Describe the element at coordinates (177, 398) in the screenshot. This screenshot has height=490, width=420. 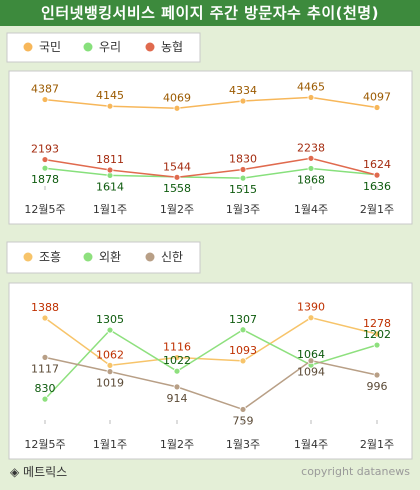
I see `data-label: 914` at that location.